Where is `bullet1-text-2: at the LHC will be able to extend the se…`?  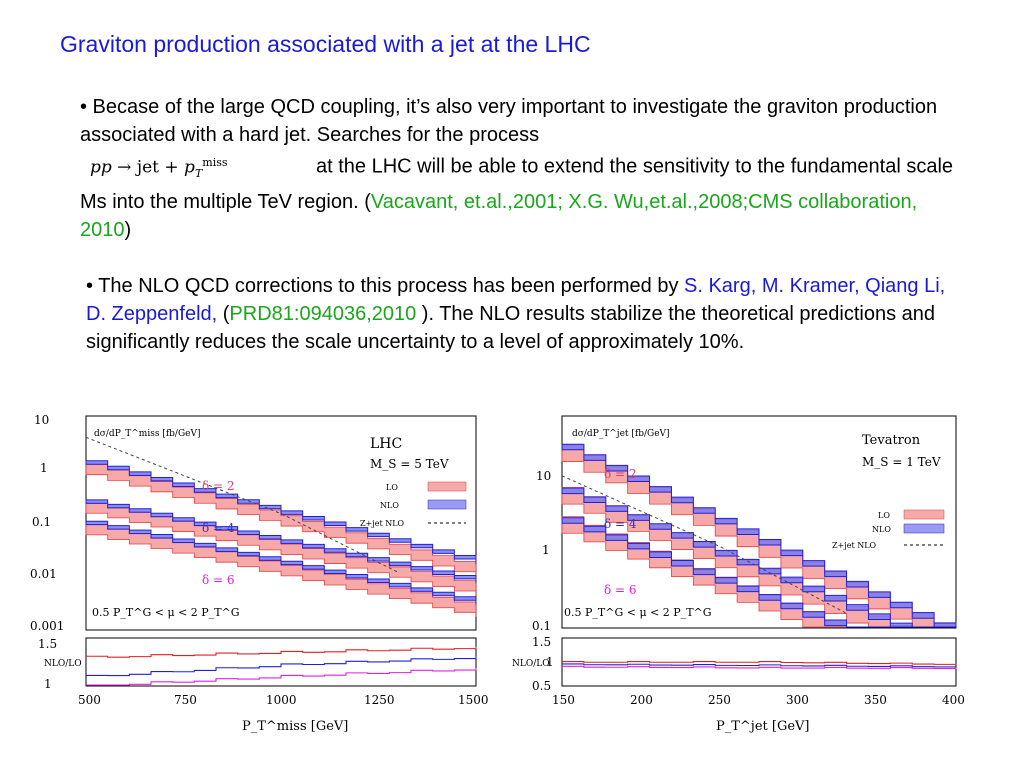
bullet1-text-2: at the LHC will be able to extend the se… is located at coordinates (517, 184).